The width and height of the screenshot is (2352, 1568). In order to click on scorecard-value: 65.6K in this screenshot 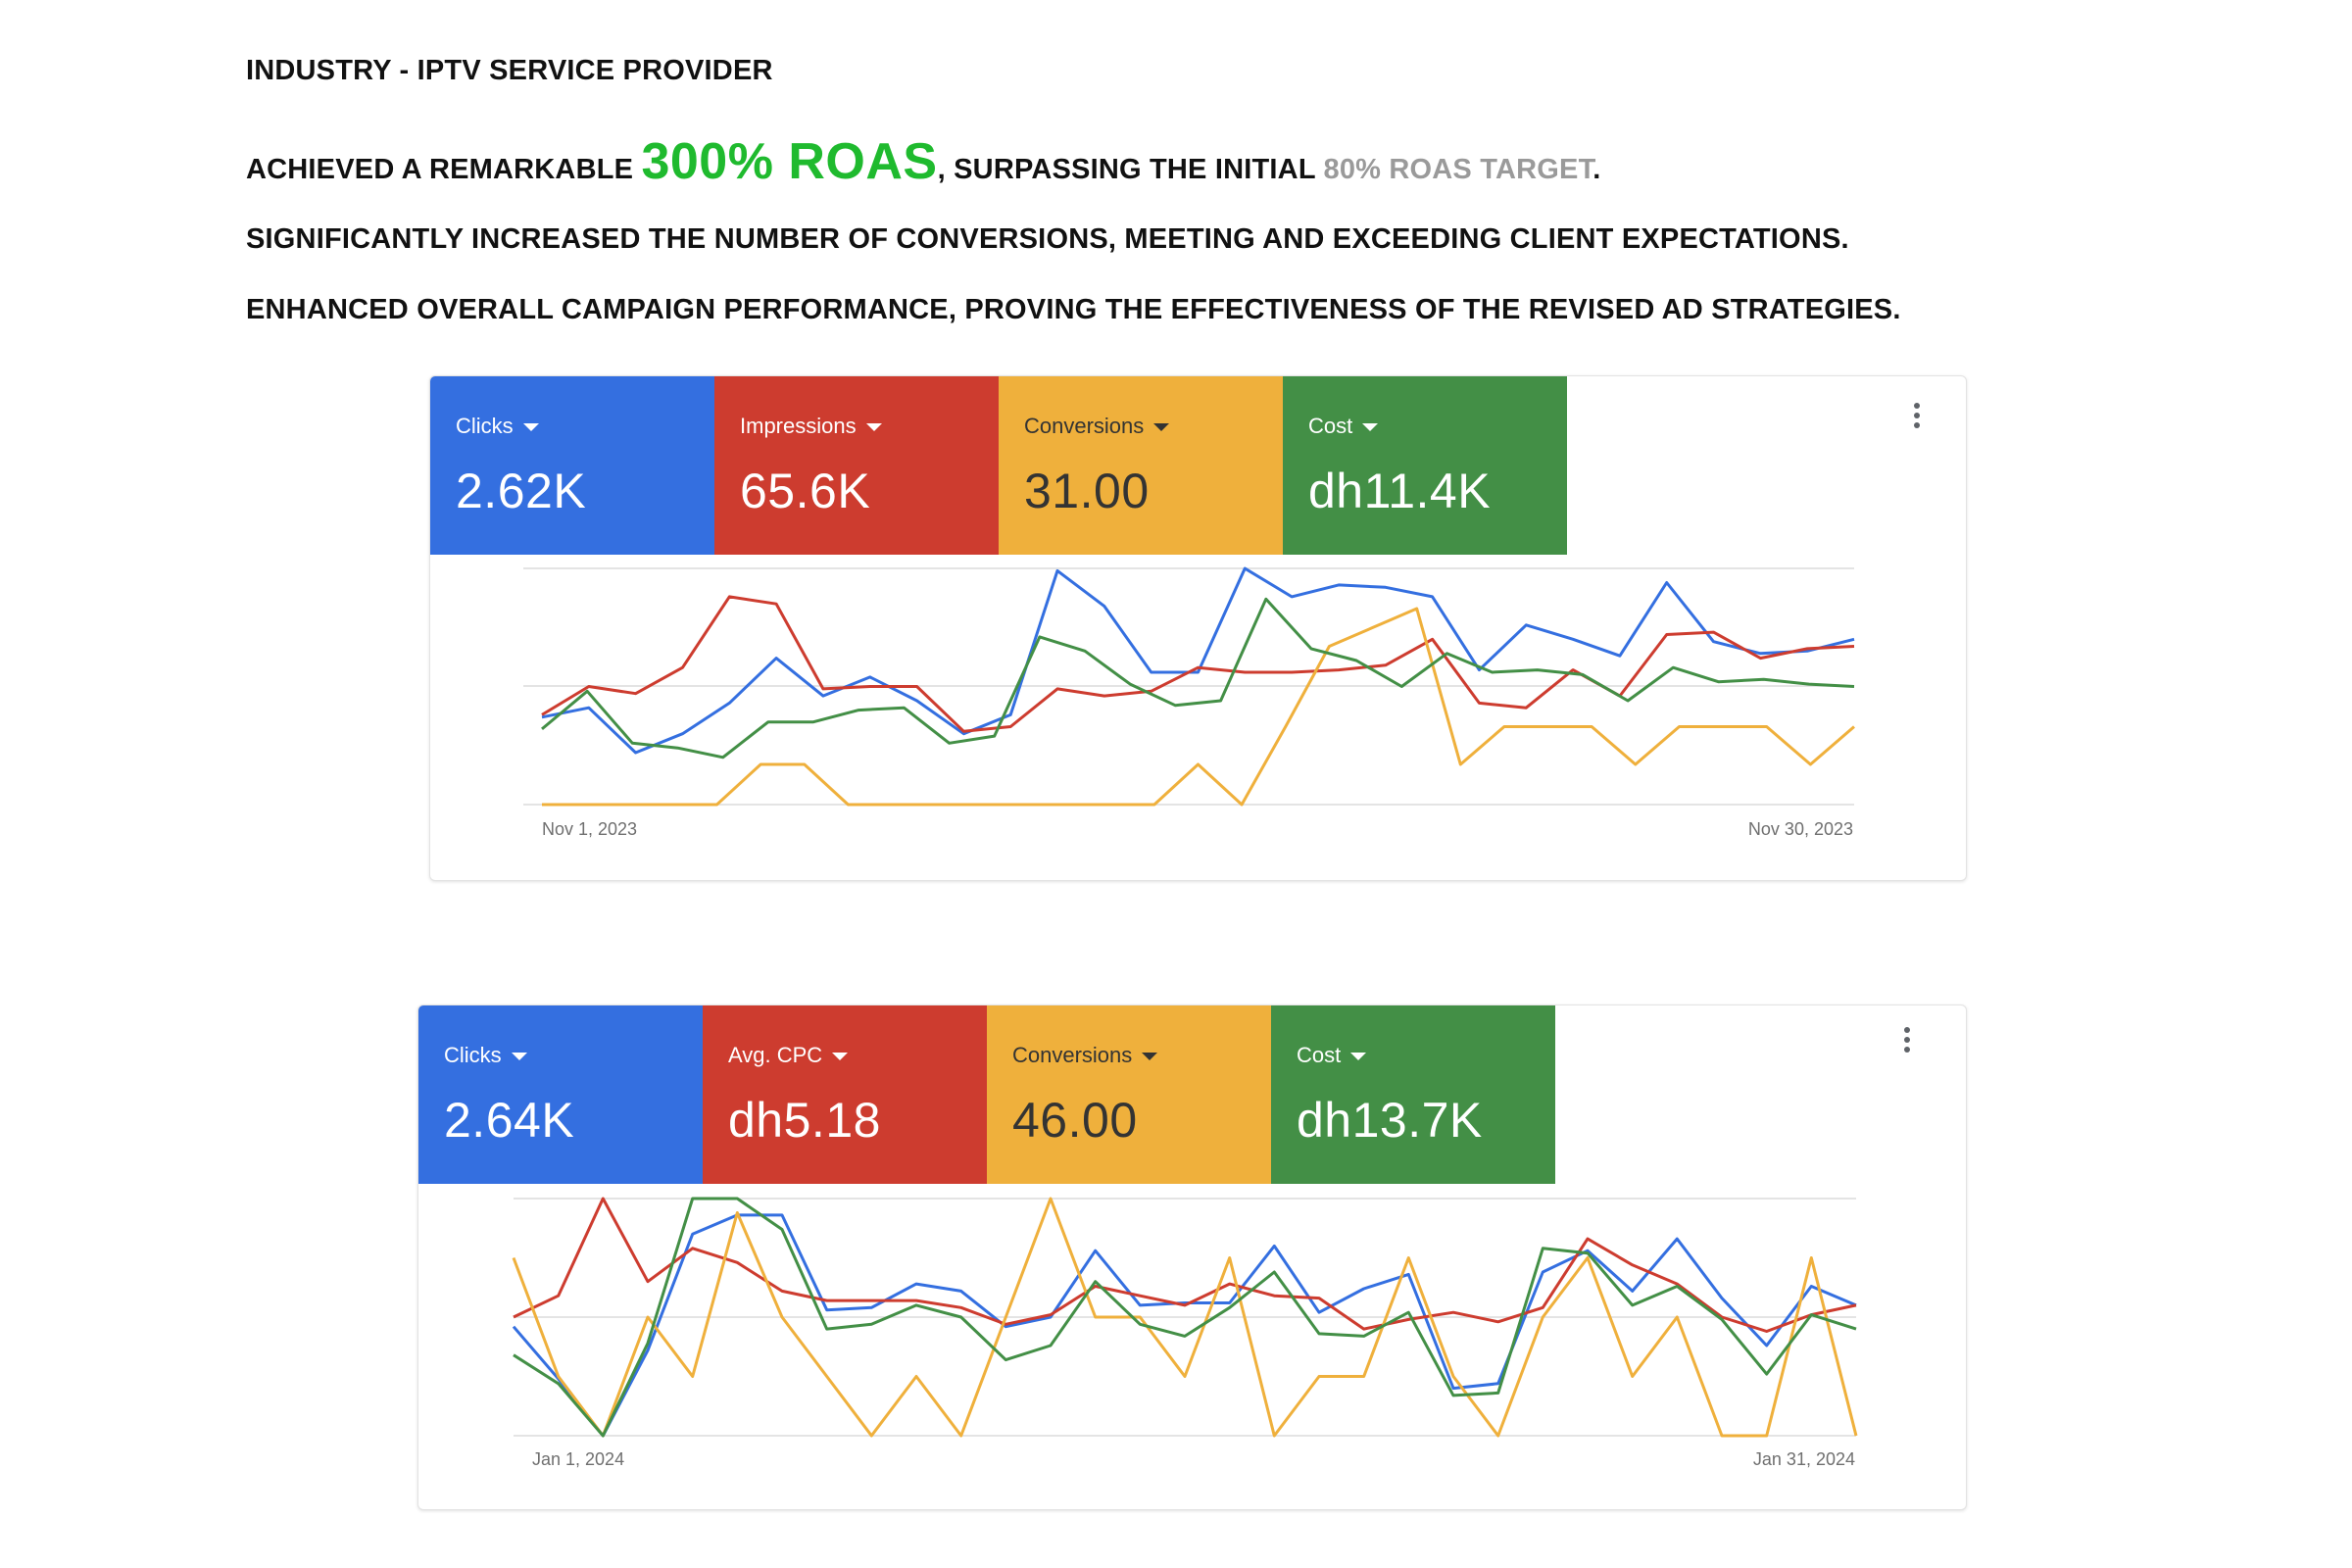, I will do `click(805, 491)`.